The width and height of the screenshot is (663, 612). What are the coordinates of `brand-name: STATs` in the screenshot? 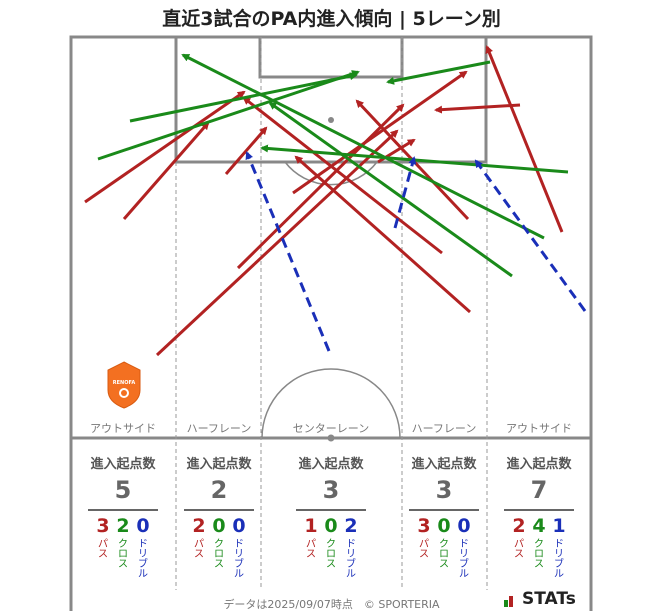 It's located at (549, 599).